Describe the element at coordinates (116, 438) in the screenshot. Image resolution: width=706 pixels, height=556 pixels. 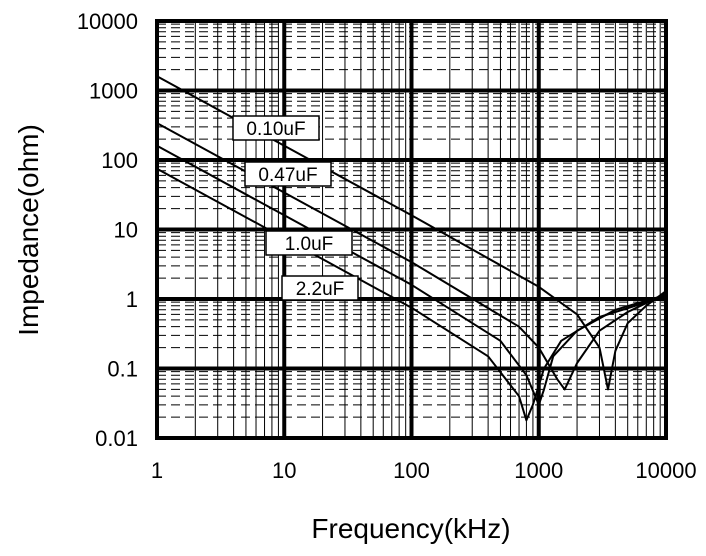
I see `y-tick-label: 0.01` at that location.